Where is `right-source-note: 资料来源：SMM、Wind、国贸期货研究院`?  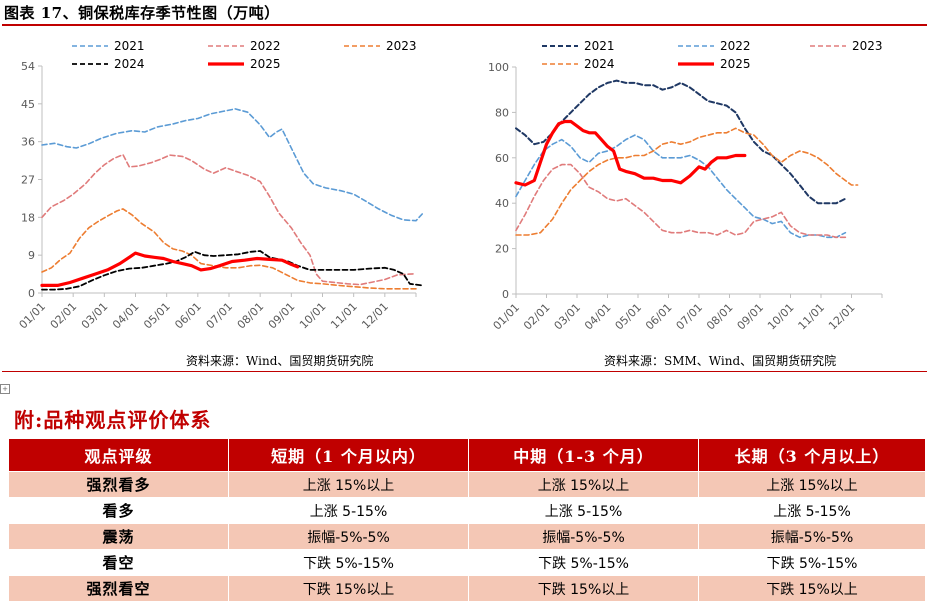
right-source-note: 资料来源：SMM、Wind、国贸期货研究院 is located at coordinates (720, 361).